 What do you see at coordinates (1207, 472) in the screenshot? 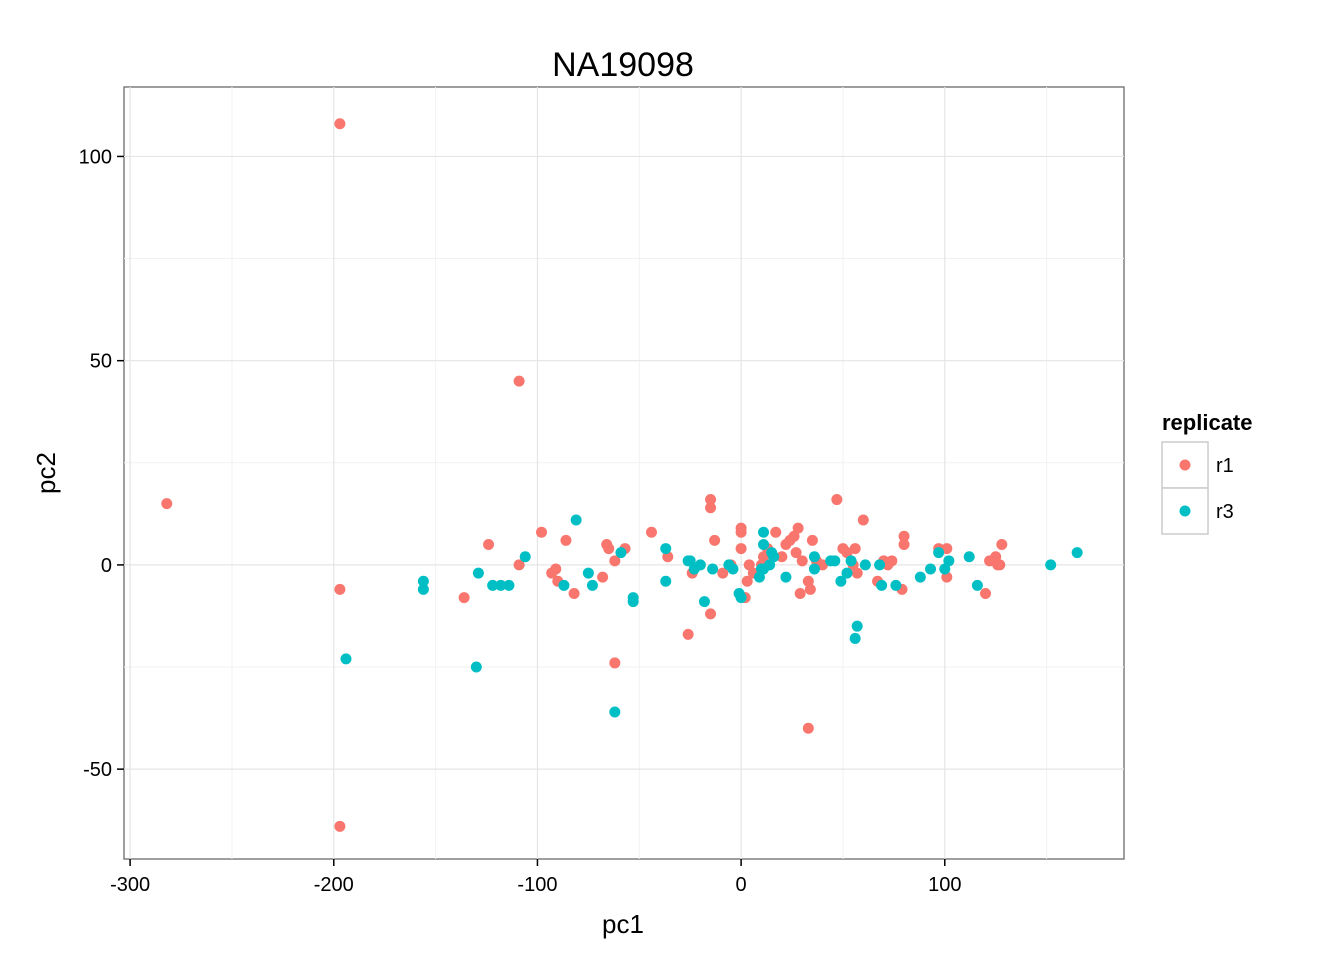
I see `legend: replicate r1 r3` at bounding box center [1207, 472].